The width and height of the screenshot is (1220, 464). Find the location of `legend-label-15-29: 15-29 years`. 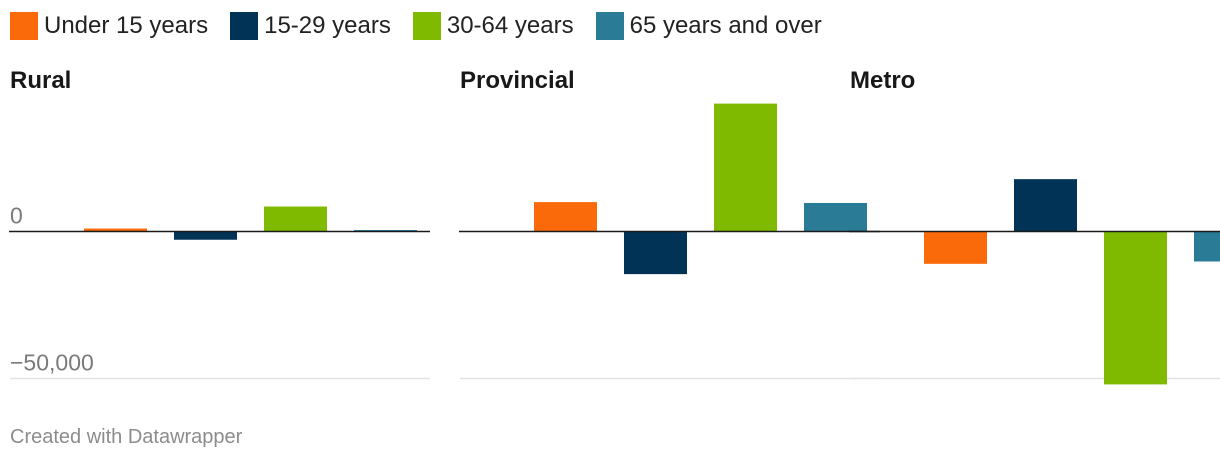

legend-label-15-29: 15-29 years is located at coordinates (327, 25).